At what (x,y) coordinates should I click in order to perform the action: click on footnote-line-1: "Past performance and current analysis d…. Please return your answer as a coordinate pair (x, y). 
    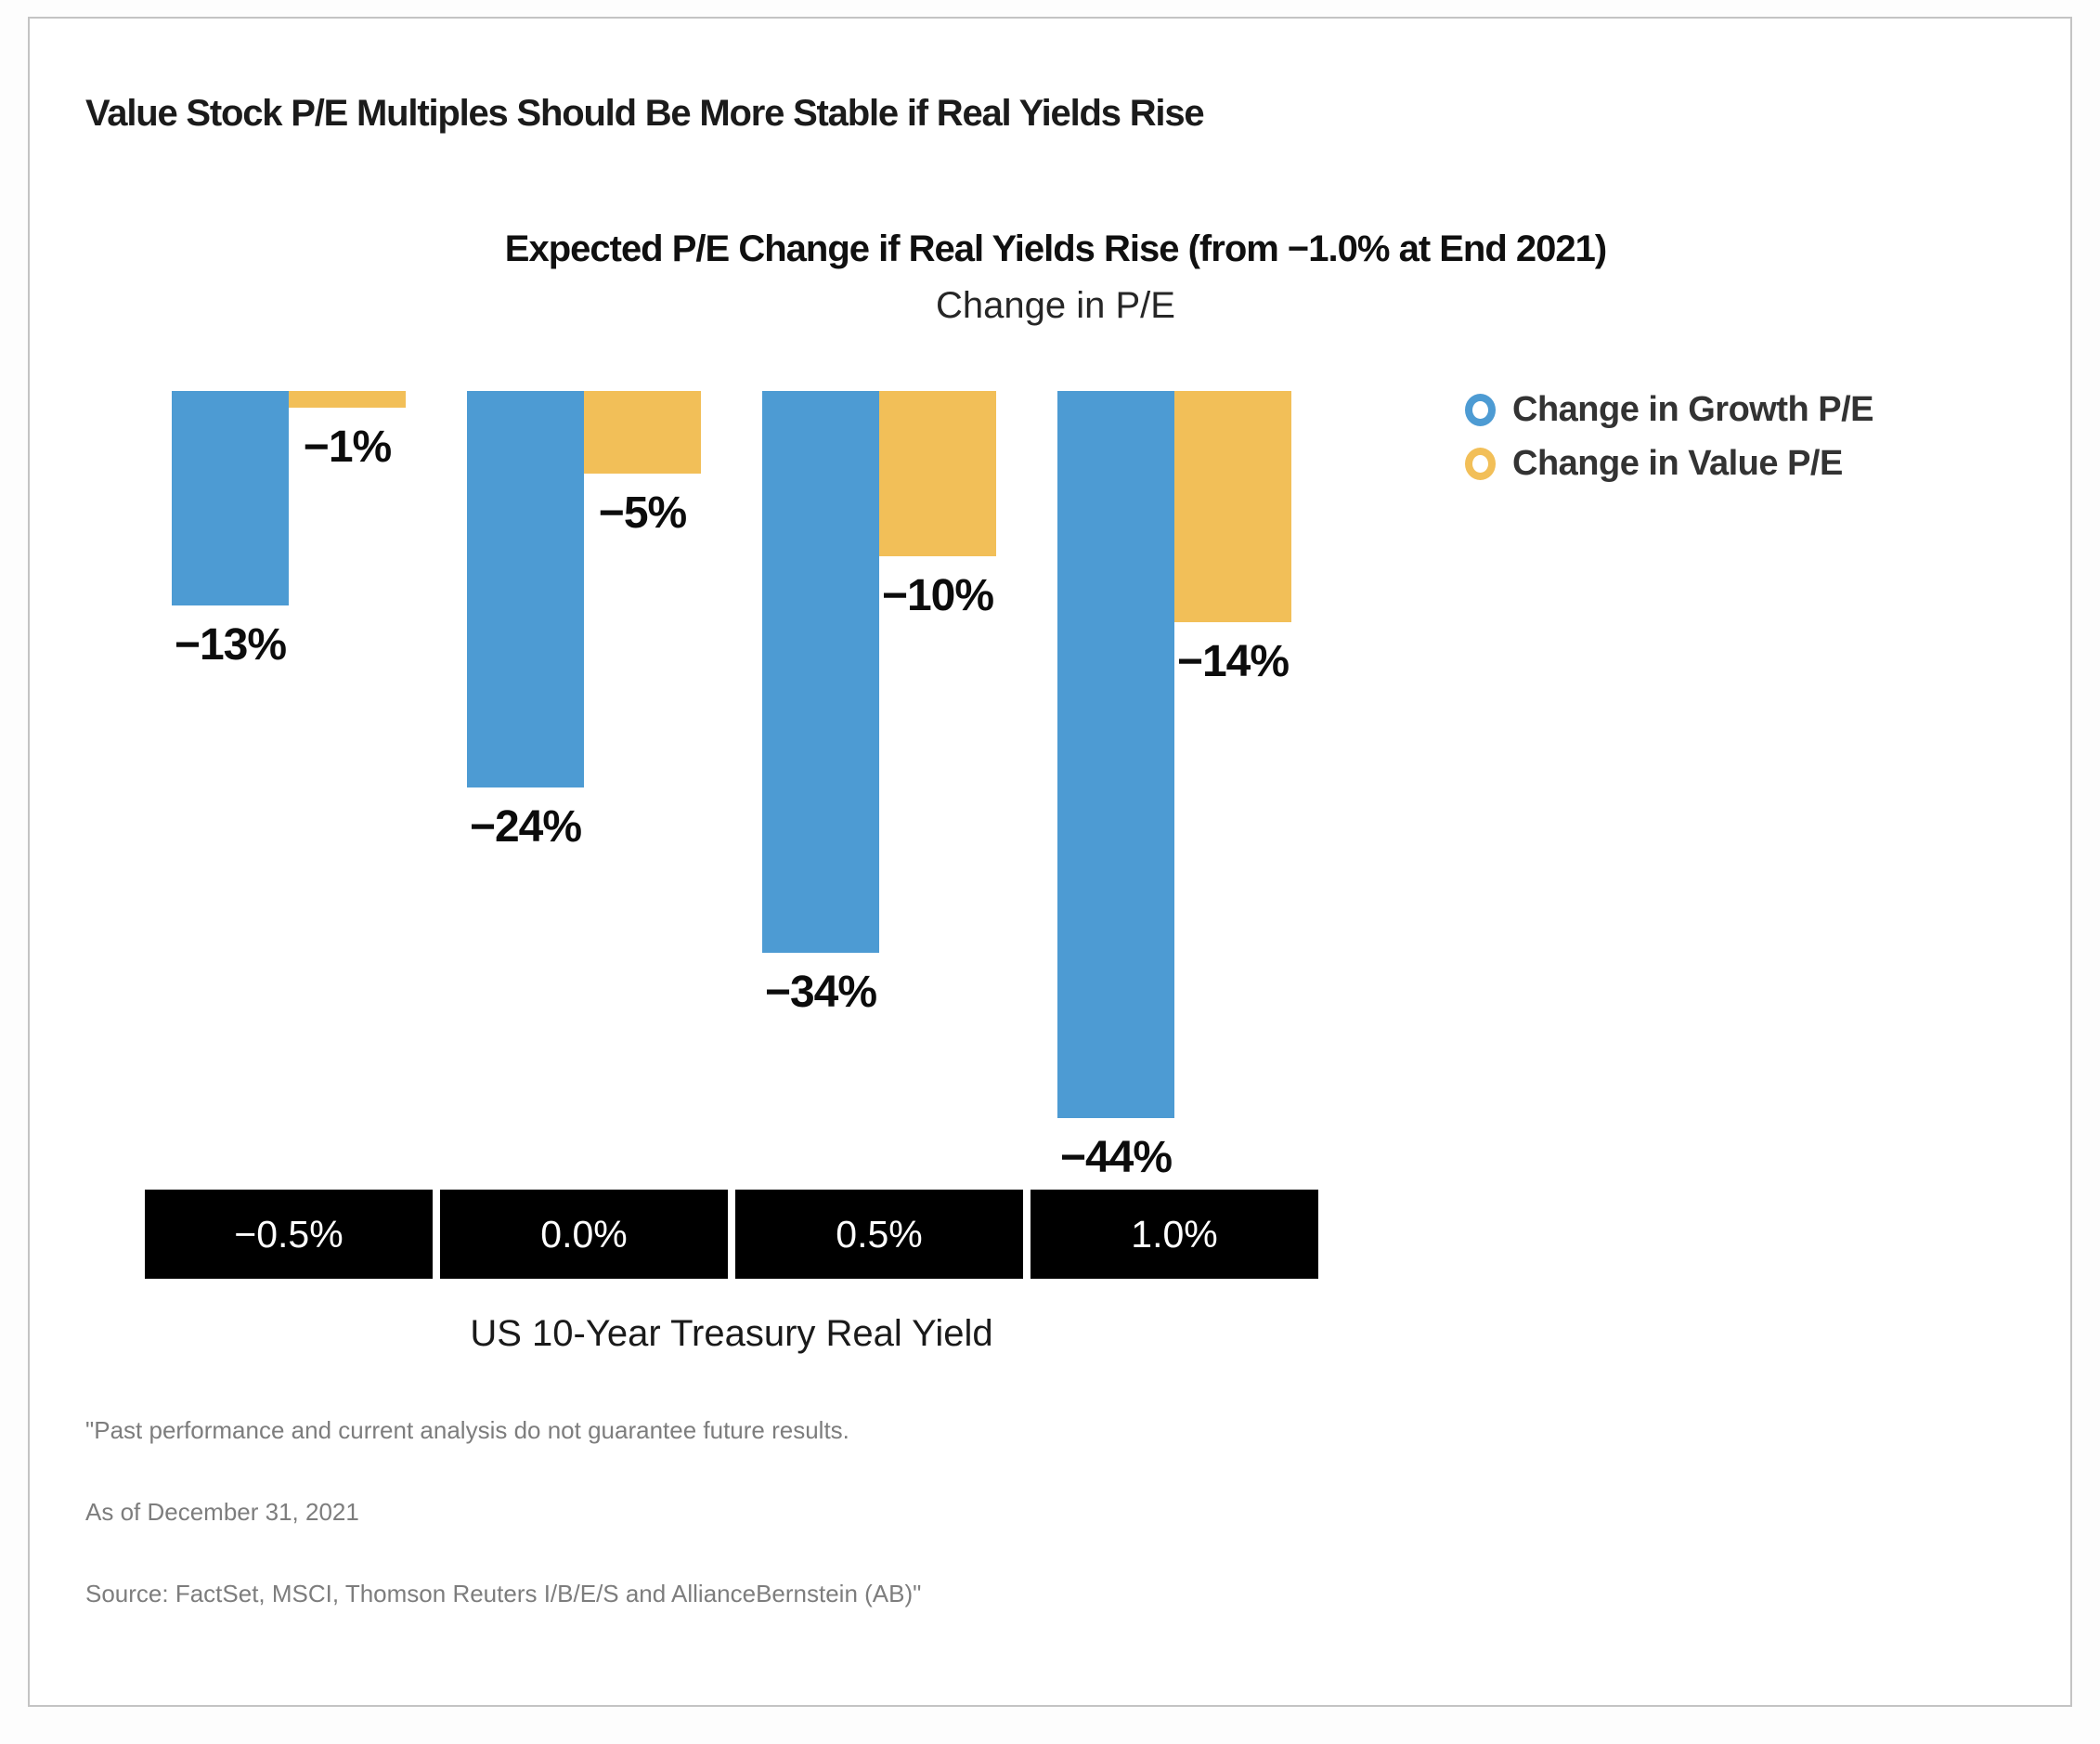
    Looking at the image, I should click on (467, 1430).